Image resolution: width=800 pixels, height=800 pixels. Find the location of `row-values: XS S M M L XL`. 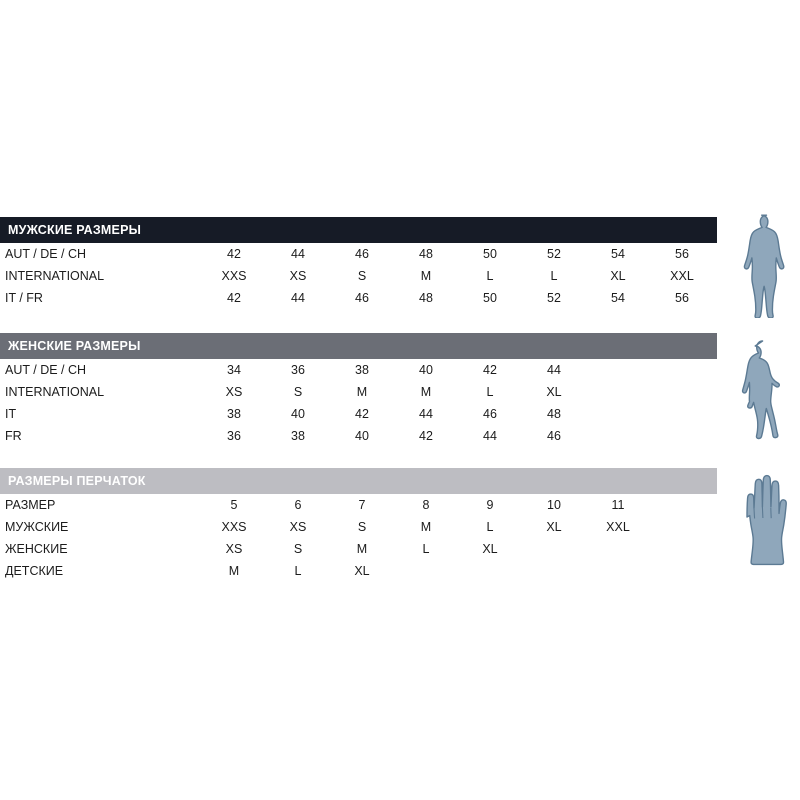

row-values: XS S M M L XL is located at coordinates (358, 392).